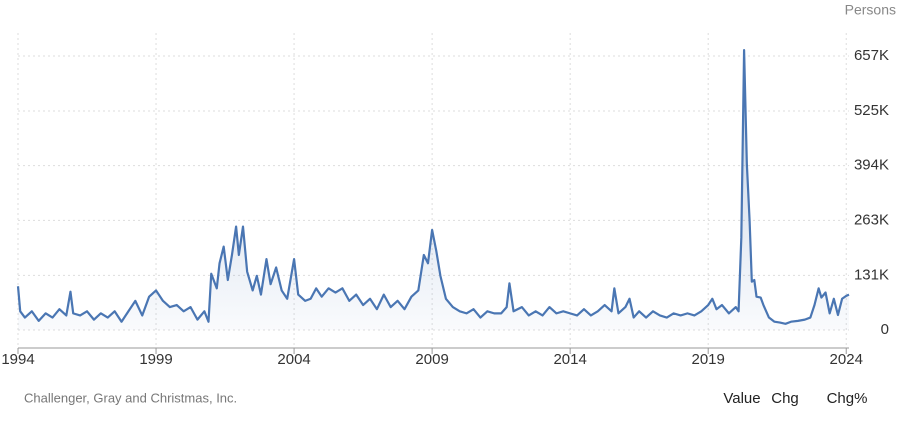 The height and width of the screenshot is (424, 900). I want to click on x-tick-label: 2009, so click(431, 359).